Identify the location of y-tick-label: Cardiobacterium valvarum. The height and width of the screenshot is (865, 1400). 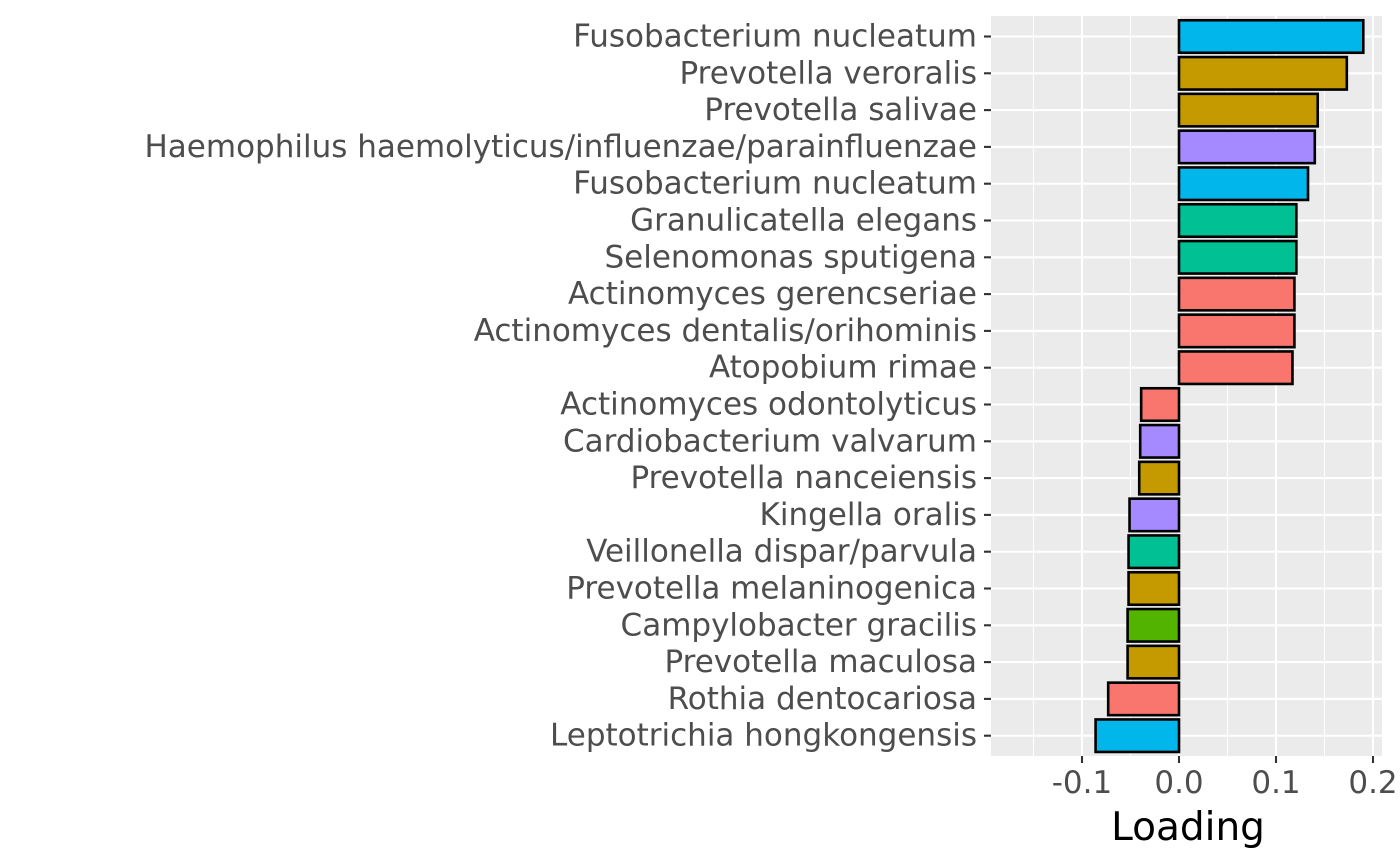
(770, 441).